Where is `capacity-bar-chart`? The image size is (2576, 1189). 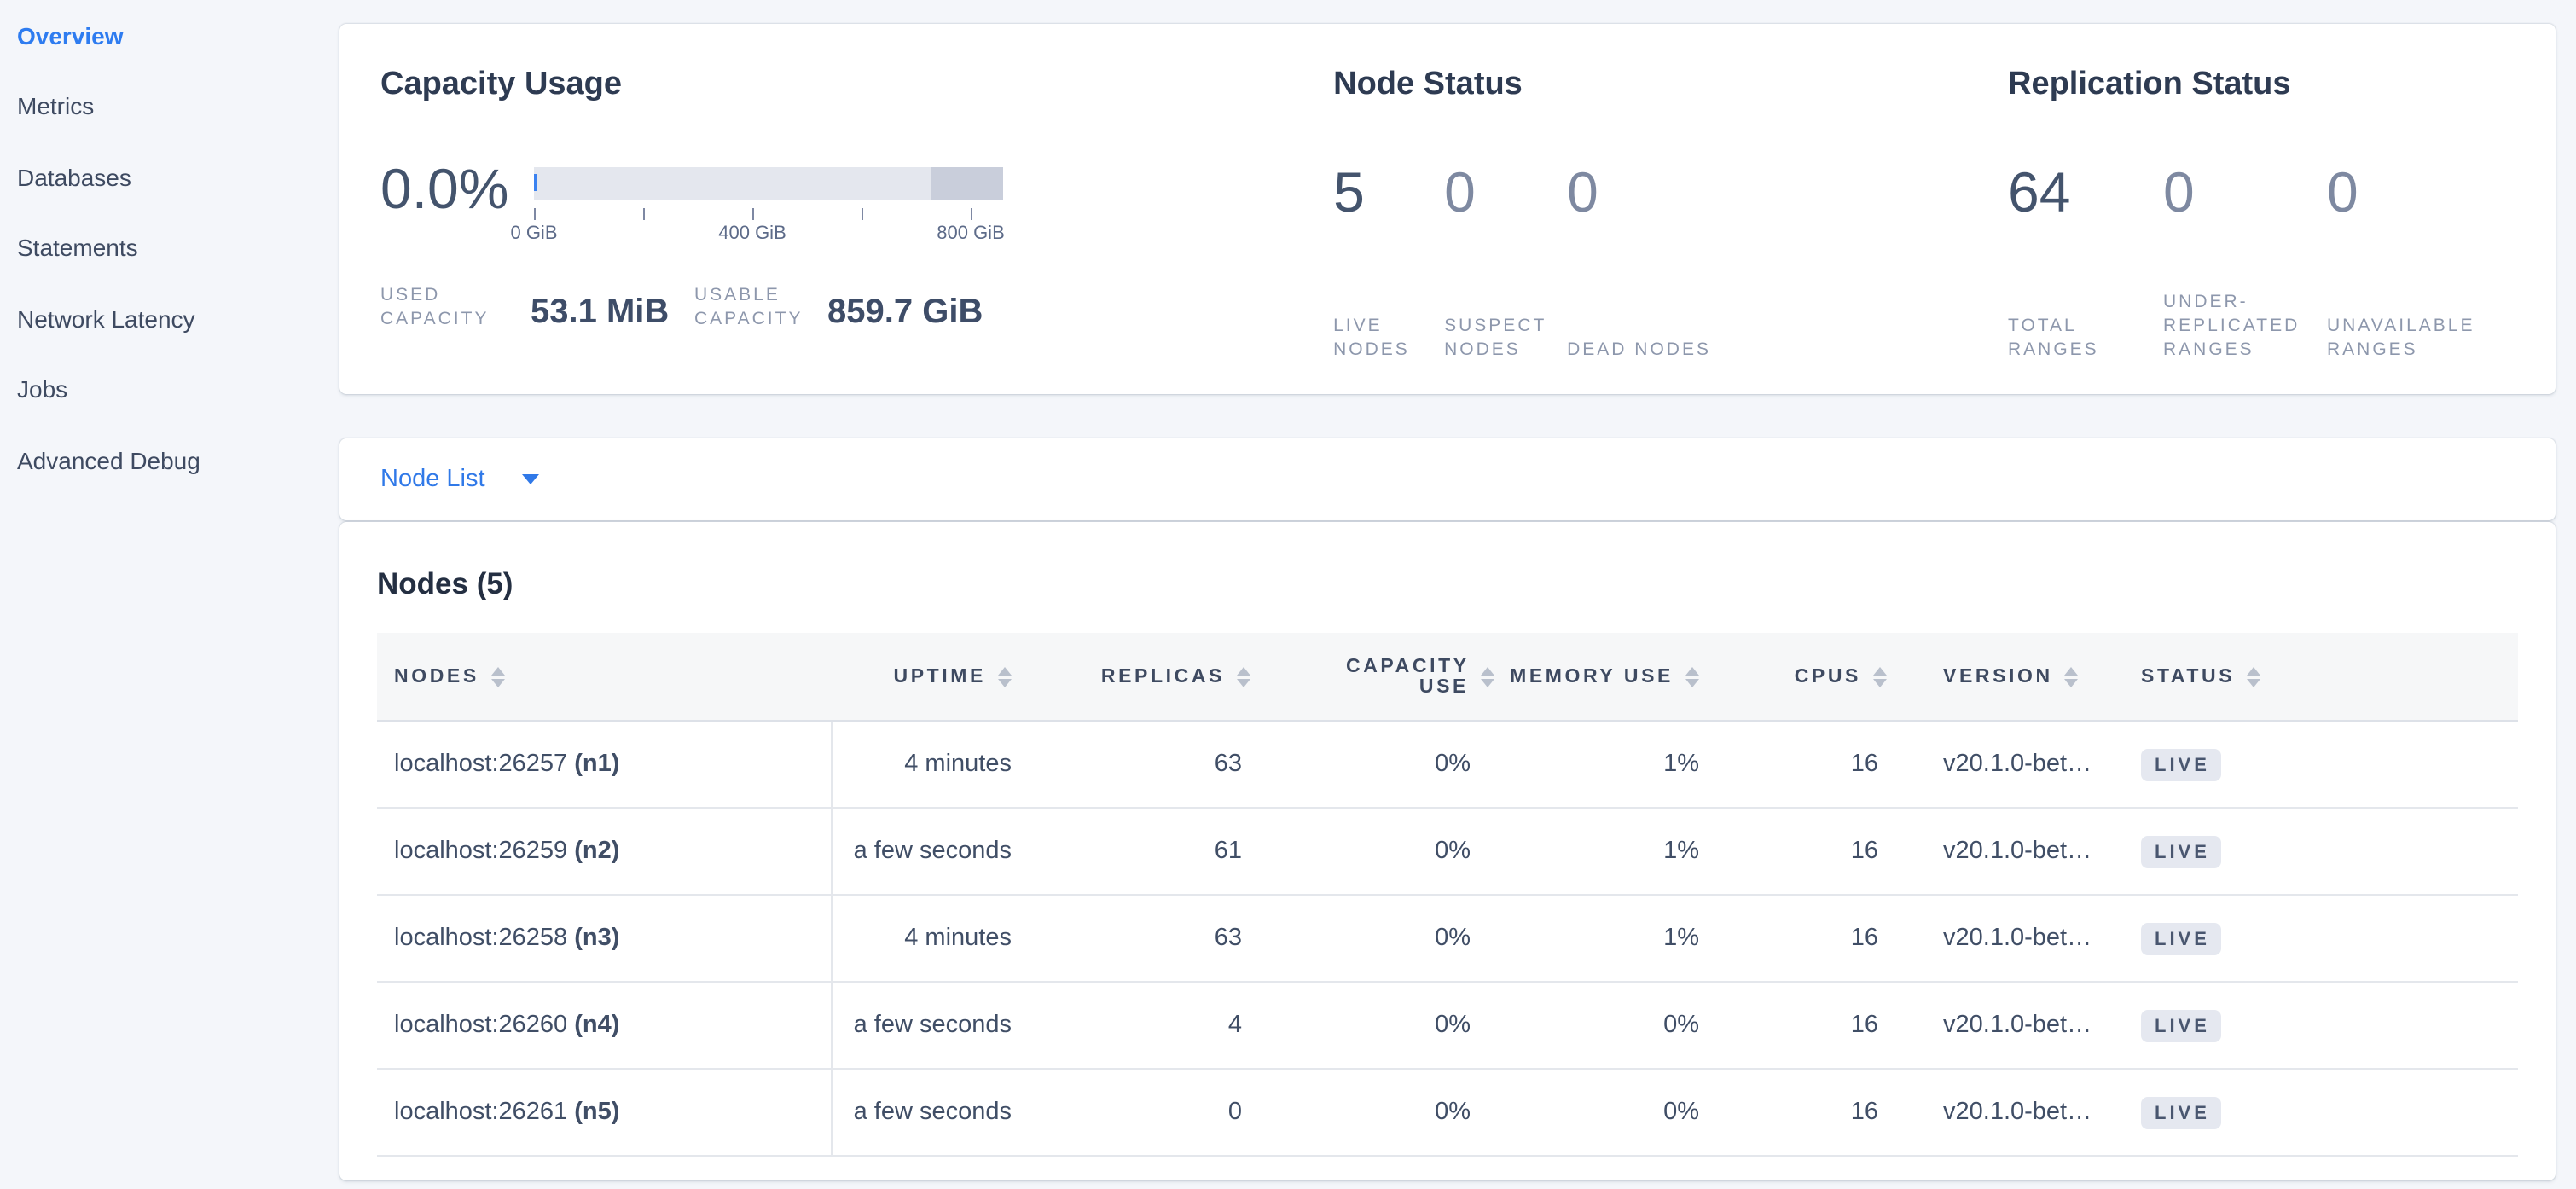 capacity-bar-chart is located at coordinates (768, 183).